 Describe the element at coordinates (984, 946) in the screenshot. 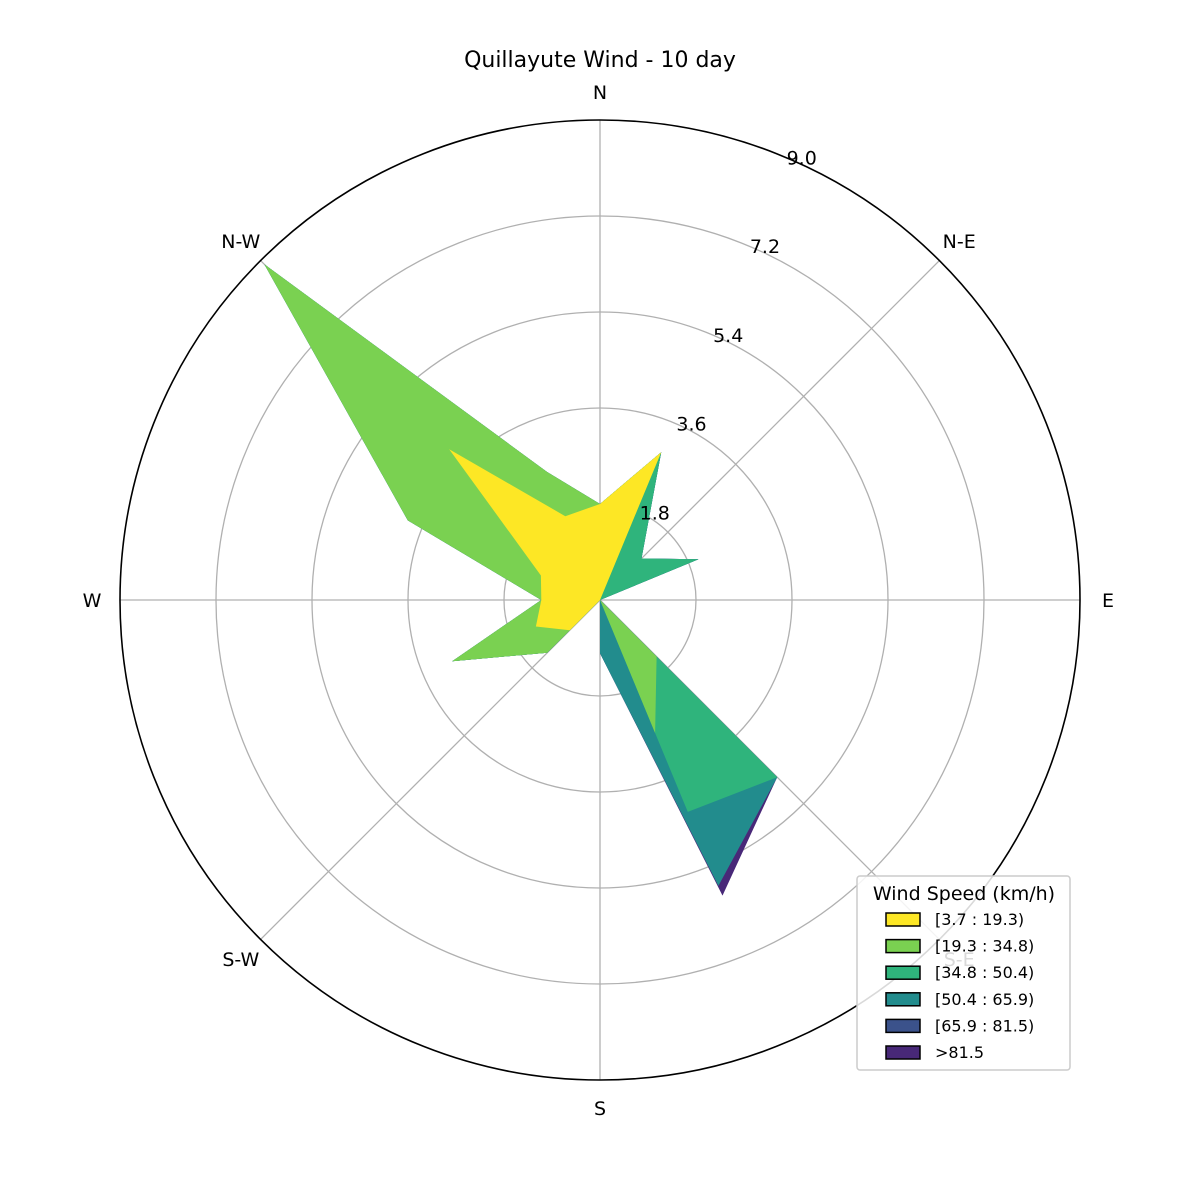

I see `legend-label-2: [19.3 : 34.8)` at that location.